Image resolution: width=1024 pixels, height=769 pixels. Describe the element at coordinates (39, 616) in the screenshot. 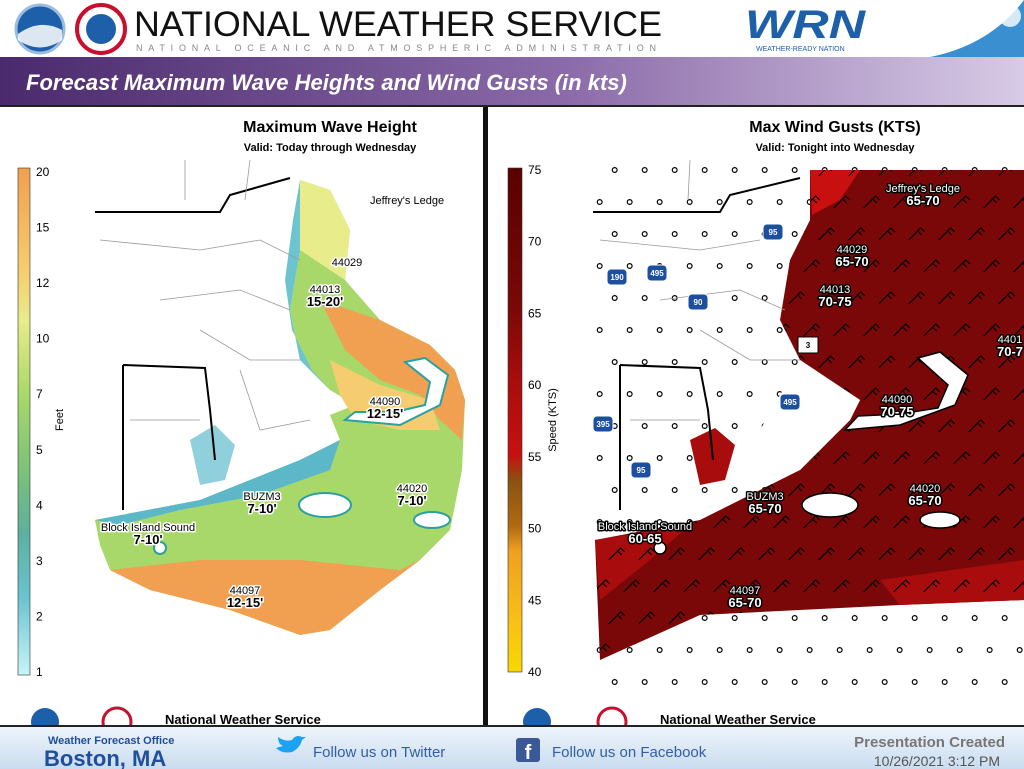

I see `legend-tick: 2` at that location.